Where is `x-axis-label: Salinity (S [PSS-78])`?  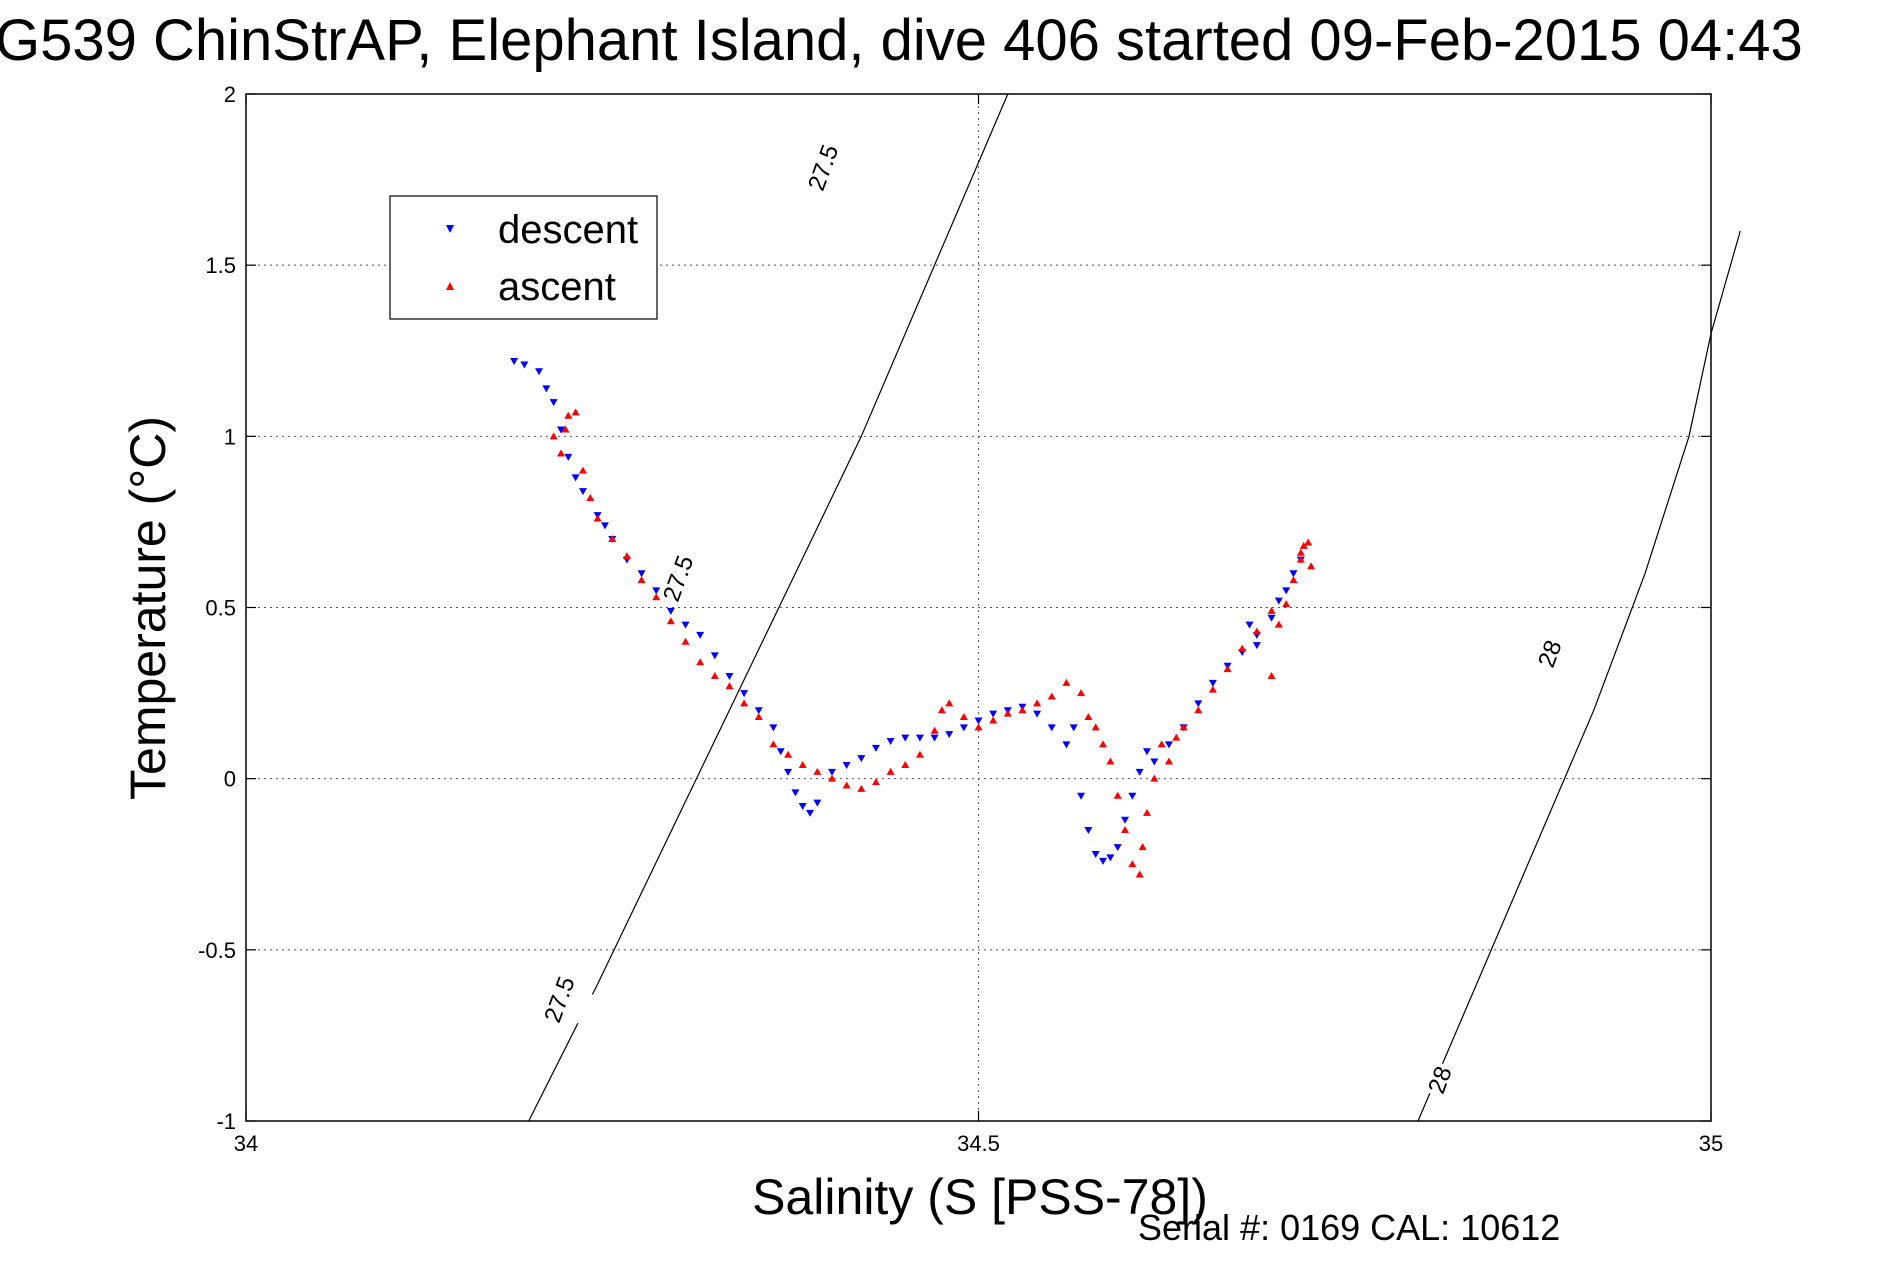 x-axis-label: Salinity (S [PSS-78]) is located at coordinates (980, 1197).